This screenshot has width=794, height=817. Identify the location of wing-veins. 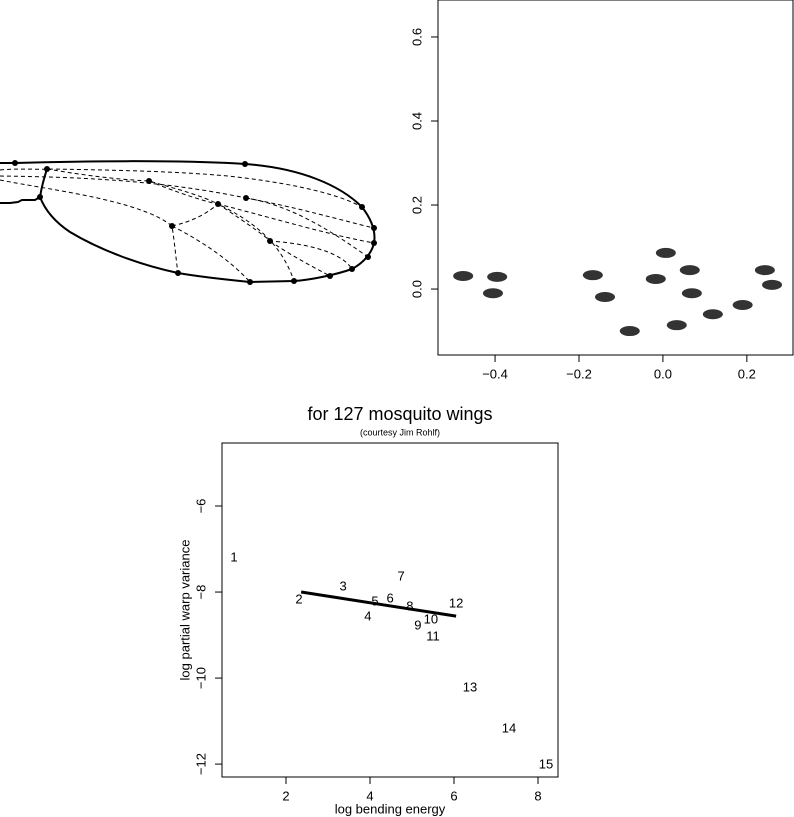
(187, 225).